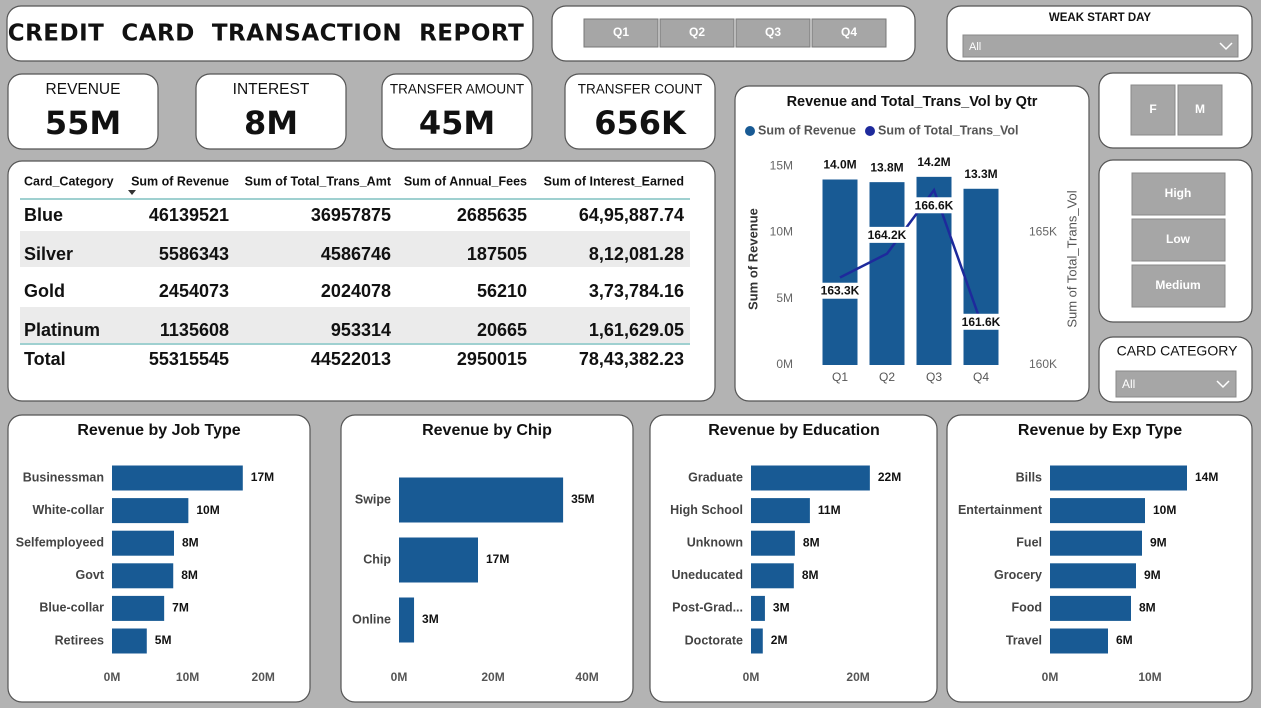 The image size is (1261, 708). What do you see at coordinates (1206, 477) in the screenshot?
I see `bar-value-label: 14M` at bounding box center [1206, 477].